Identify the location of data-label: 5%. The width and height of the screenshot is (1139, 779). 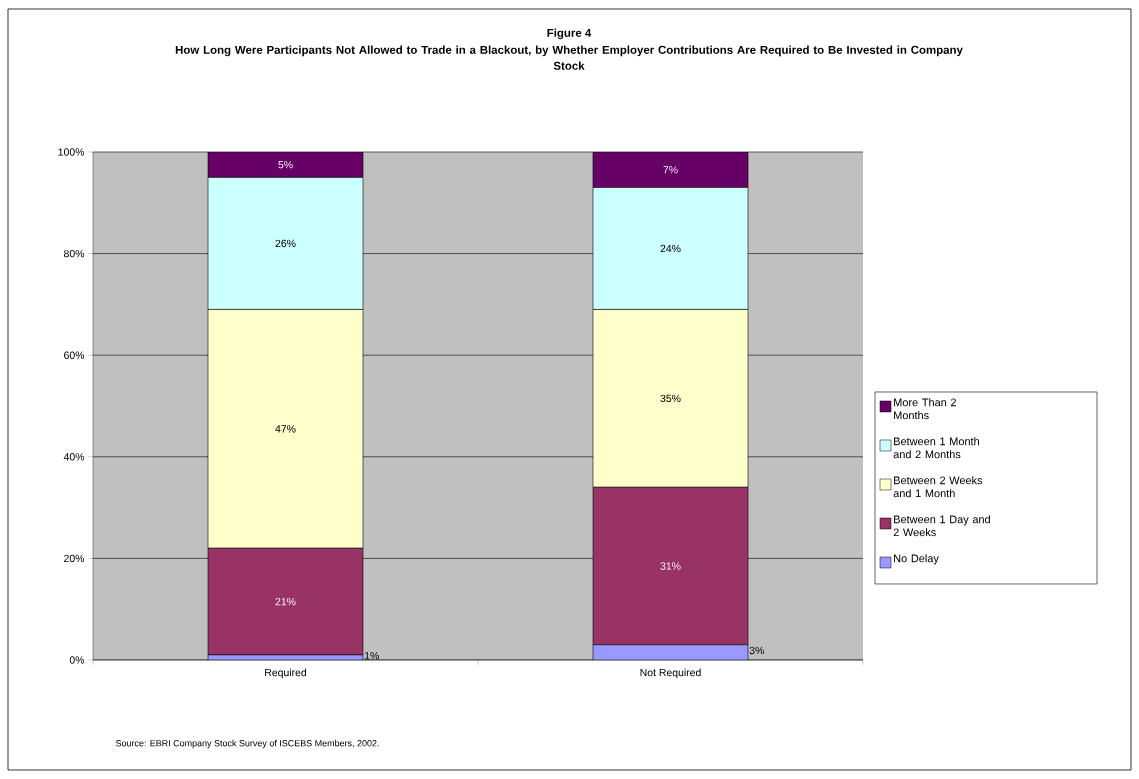
(285, 165).